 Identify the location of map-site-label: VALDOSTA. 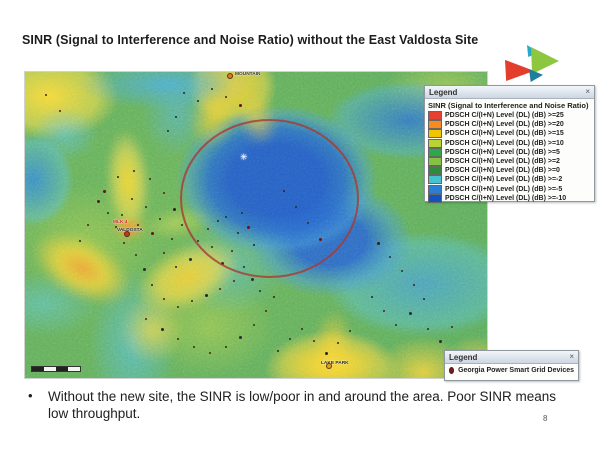
(130, 230).